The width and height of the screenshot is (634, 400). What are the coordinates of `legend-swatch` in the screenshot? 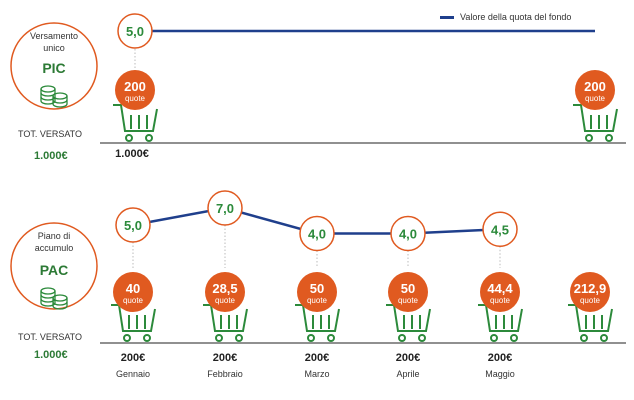 It's located at (447, 17).